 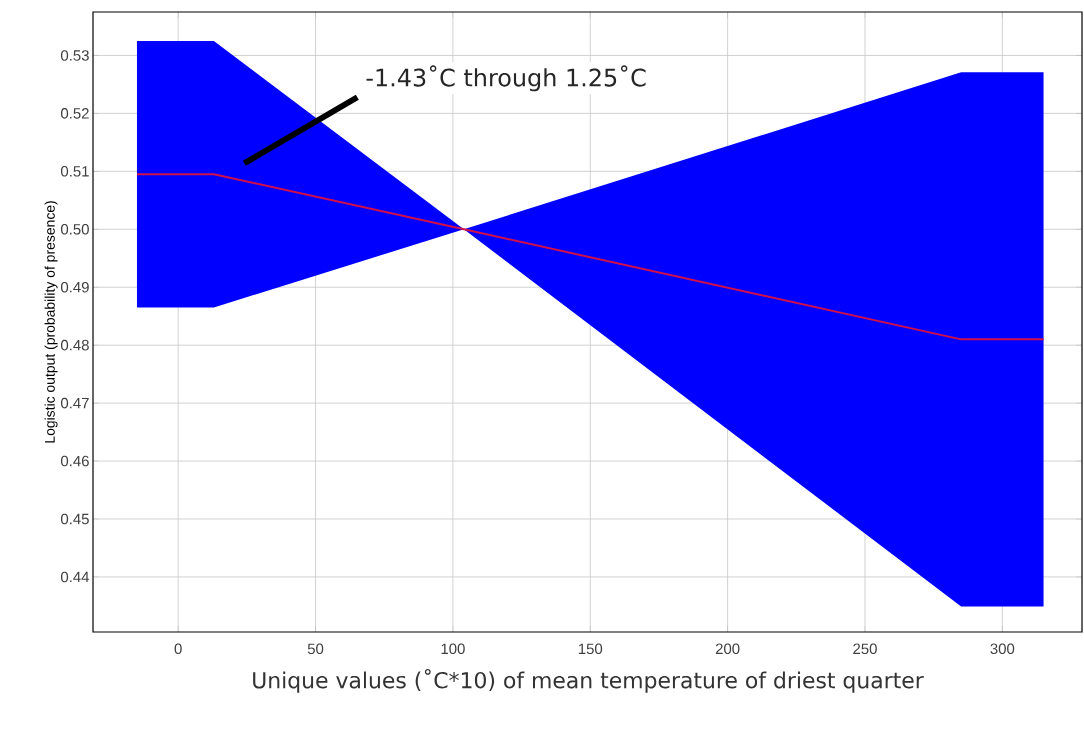 What do you see at coordinates (75, 577) in the screenshot?
I see `y-tick-label: 0.44` at bounding box center [75, 577].